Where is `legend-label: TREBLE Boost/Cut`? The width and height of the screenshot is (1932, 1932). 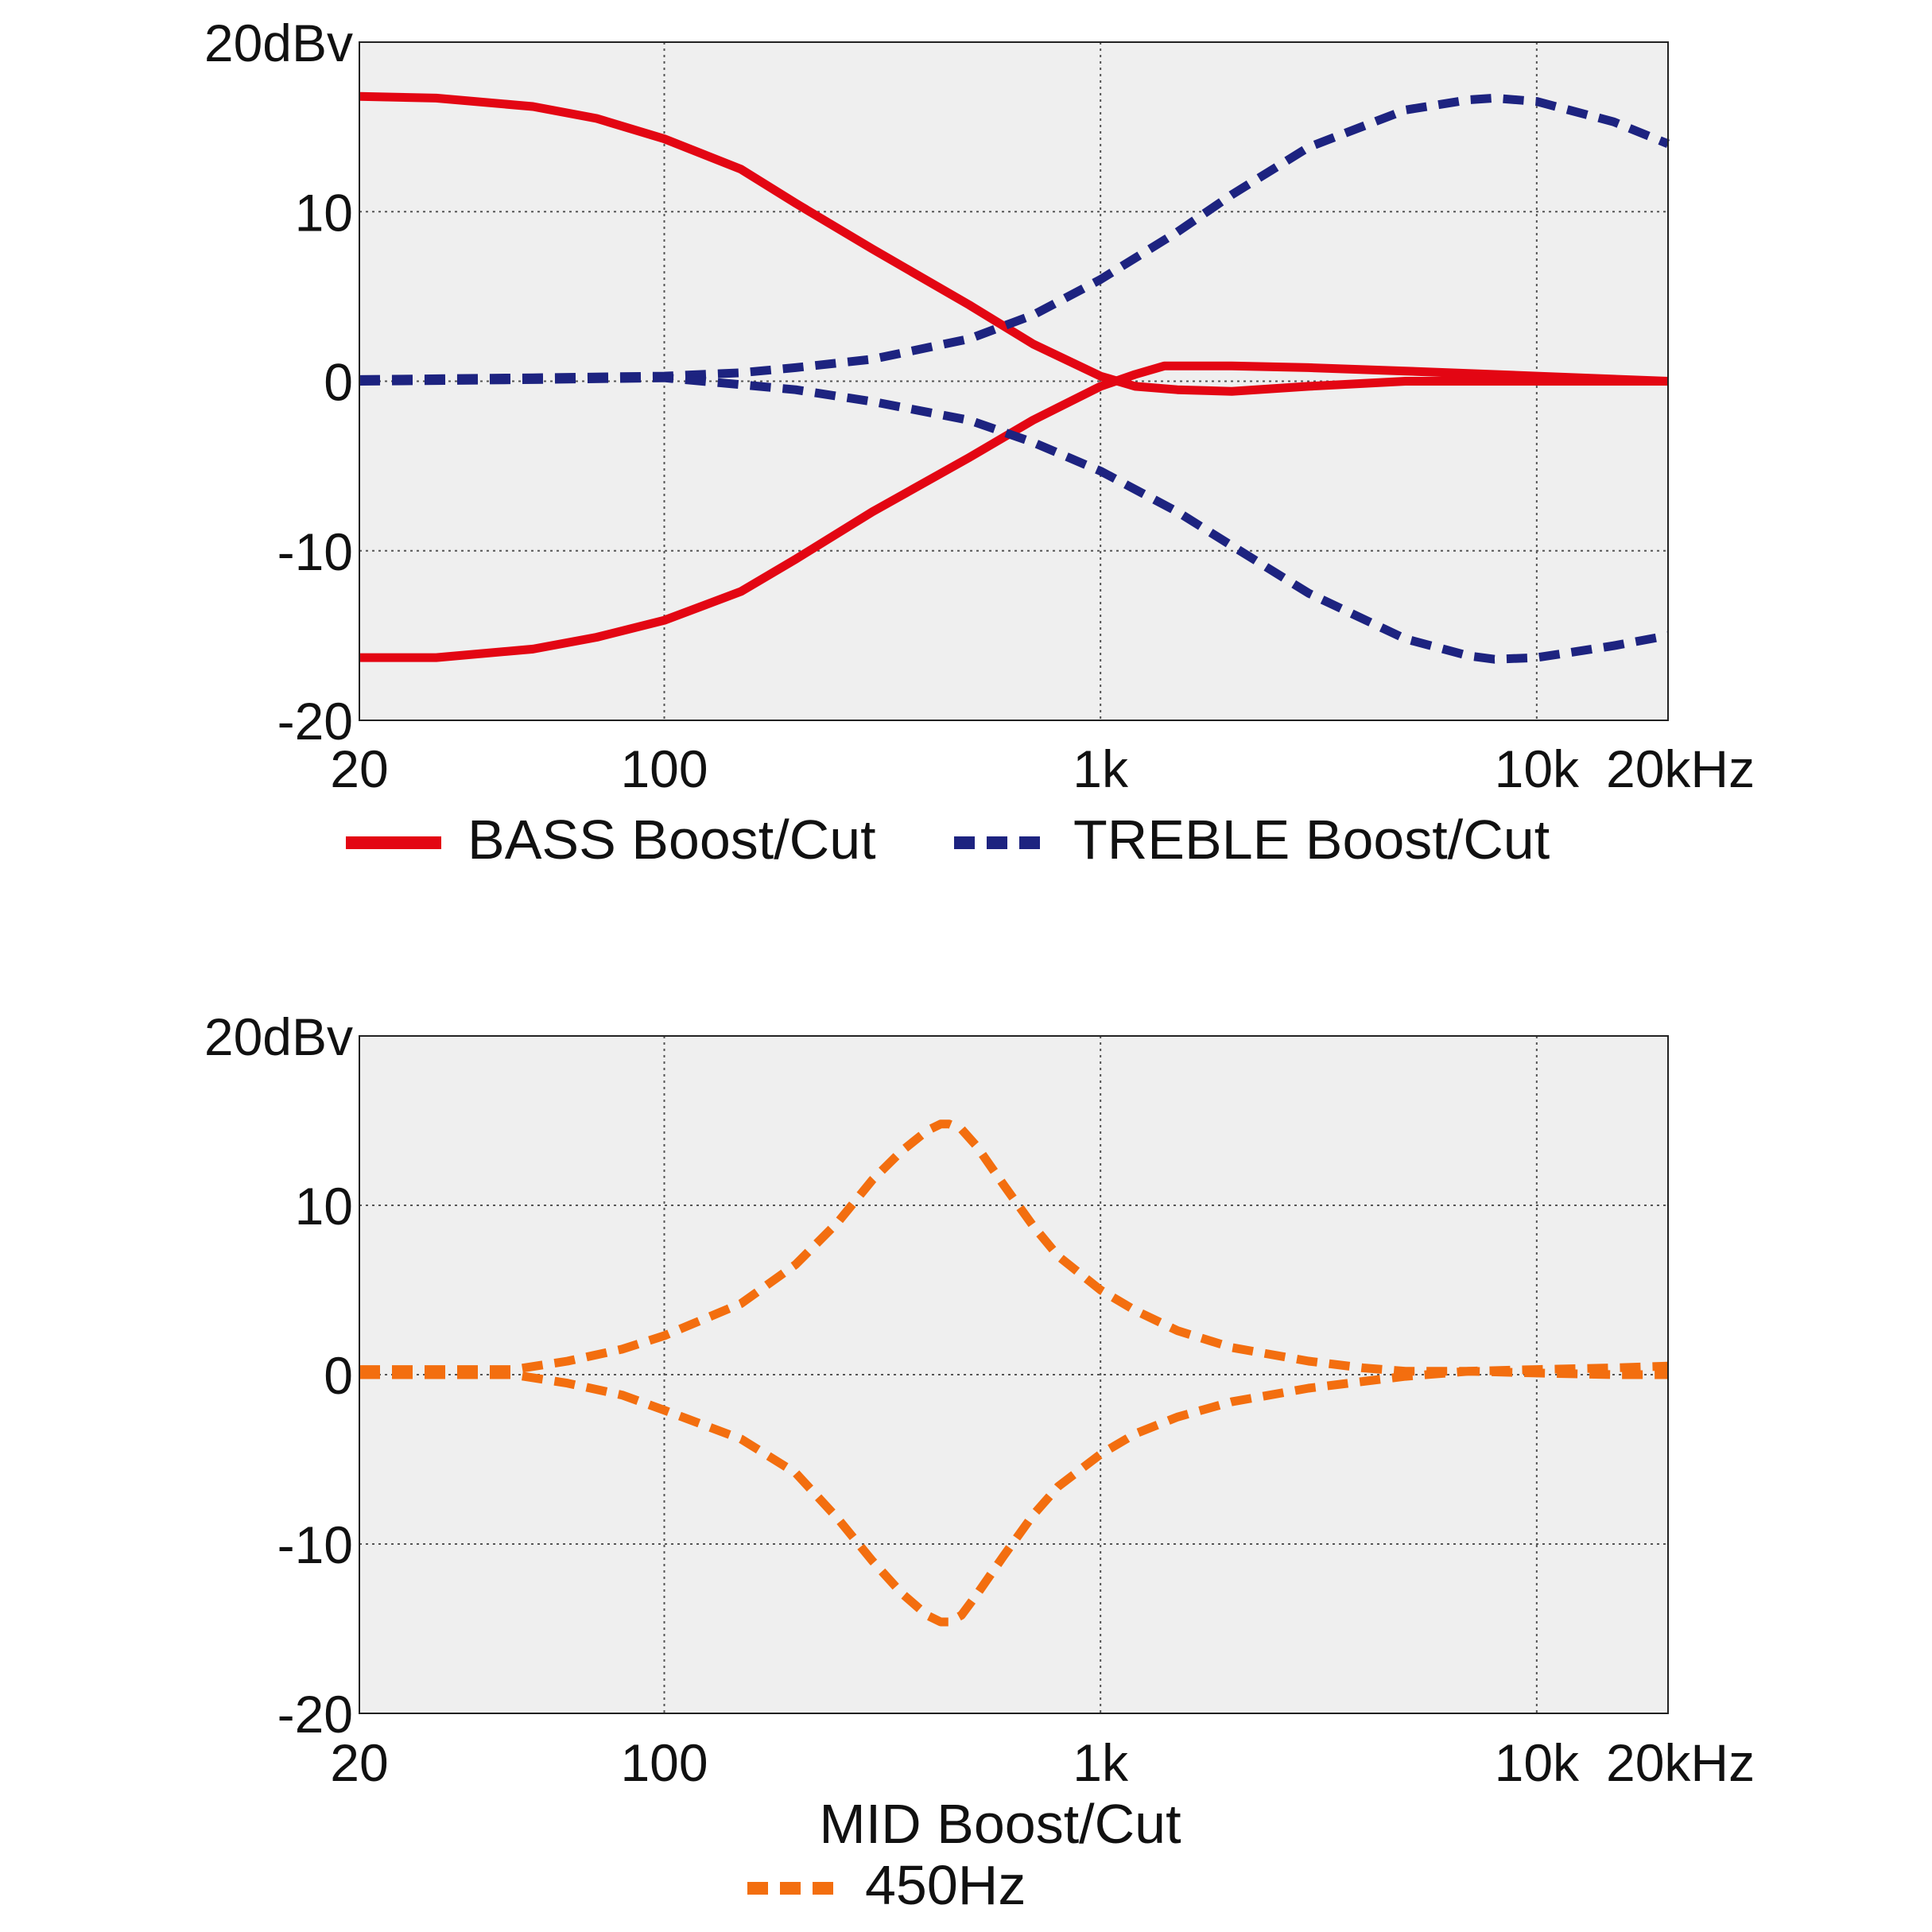
legend-label: TREBLE Boost/Cut is located at coordinates (1311, 840).